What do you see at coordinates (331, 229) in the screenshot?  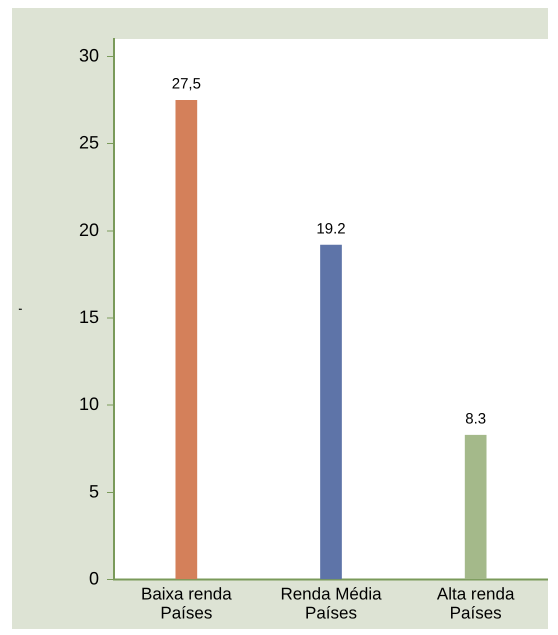 I see `data-label: 19.2` at bounding box center [331, 229].